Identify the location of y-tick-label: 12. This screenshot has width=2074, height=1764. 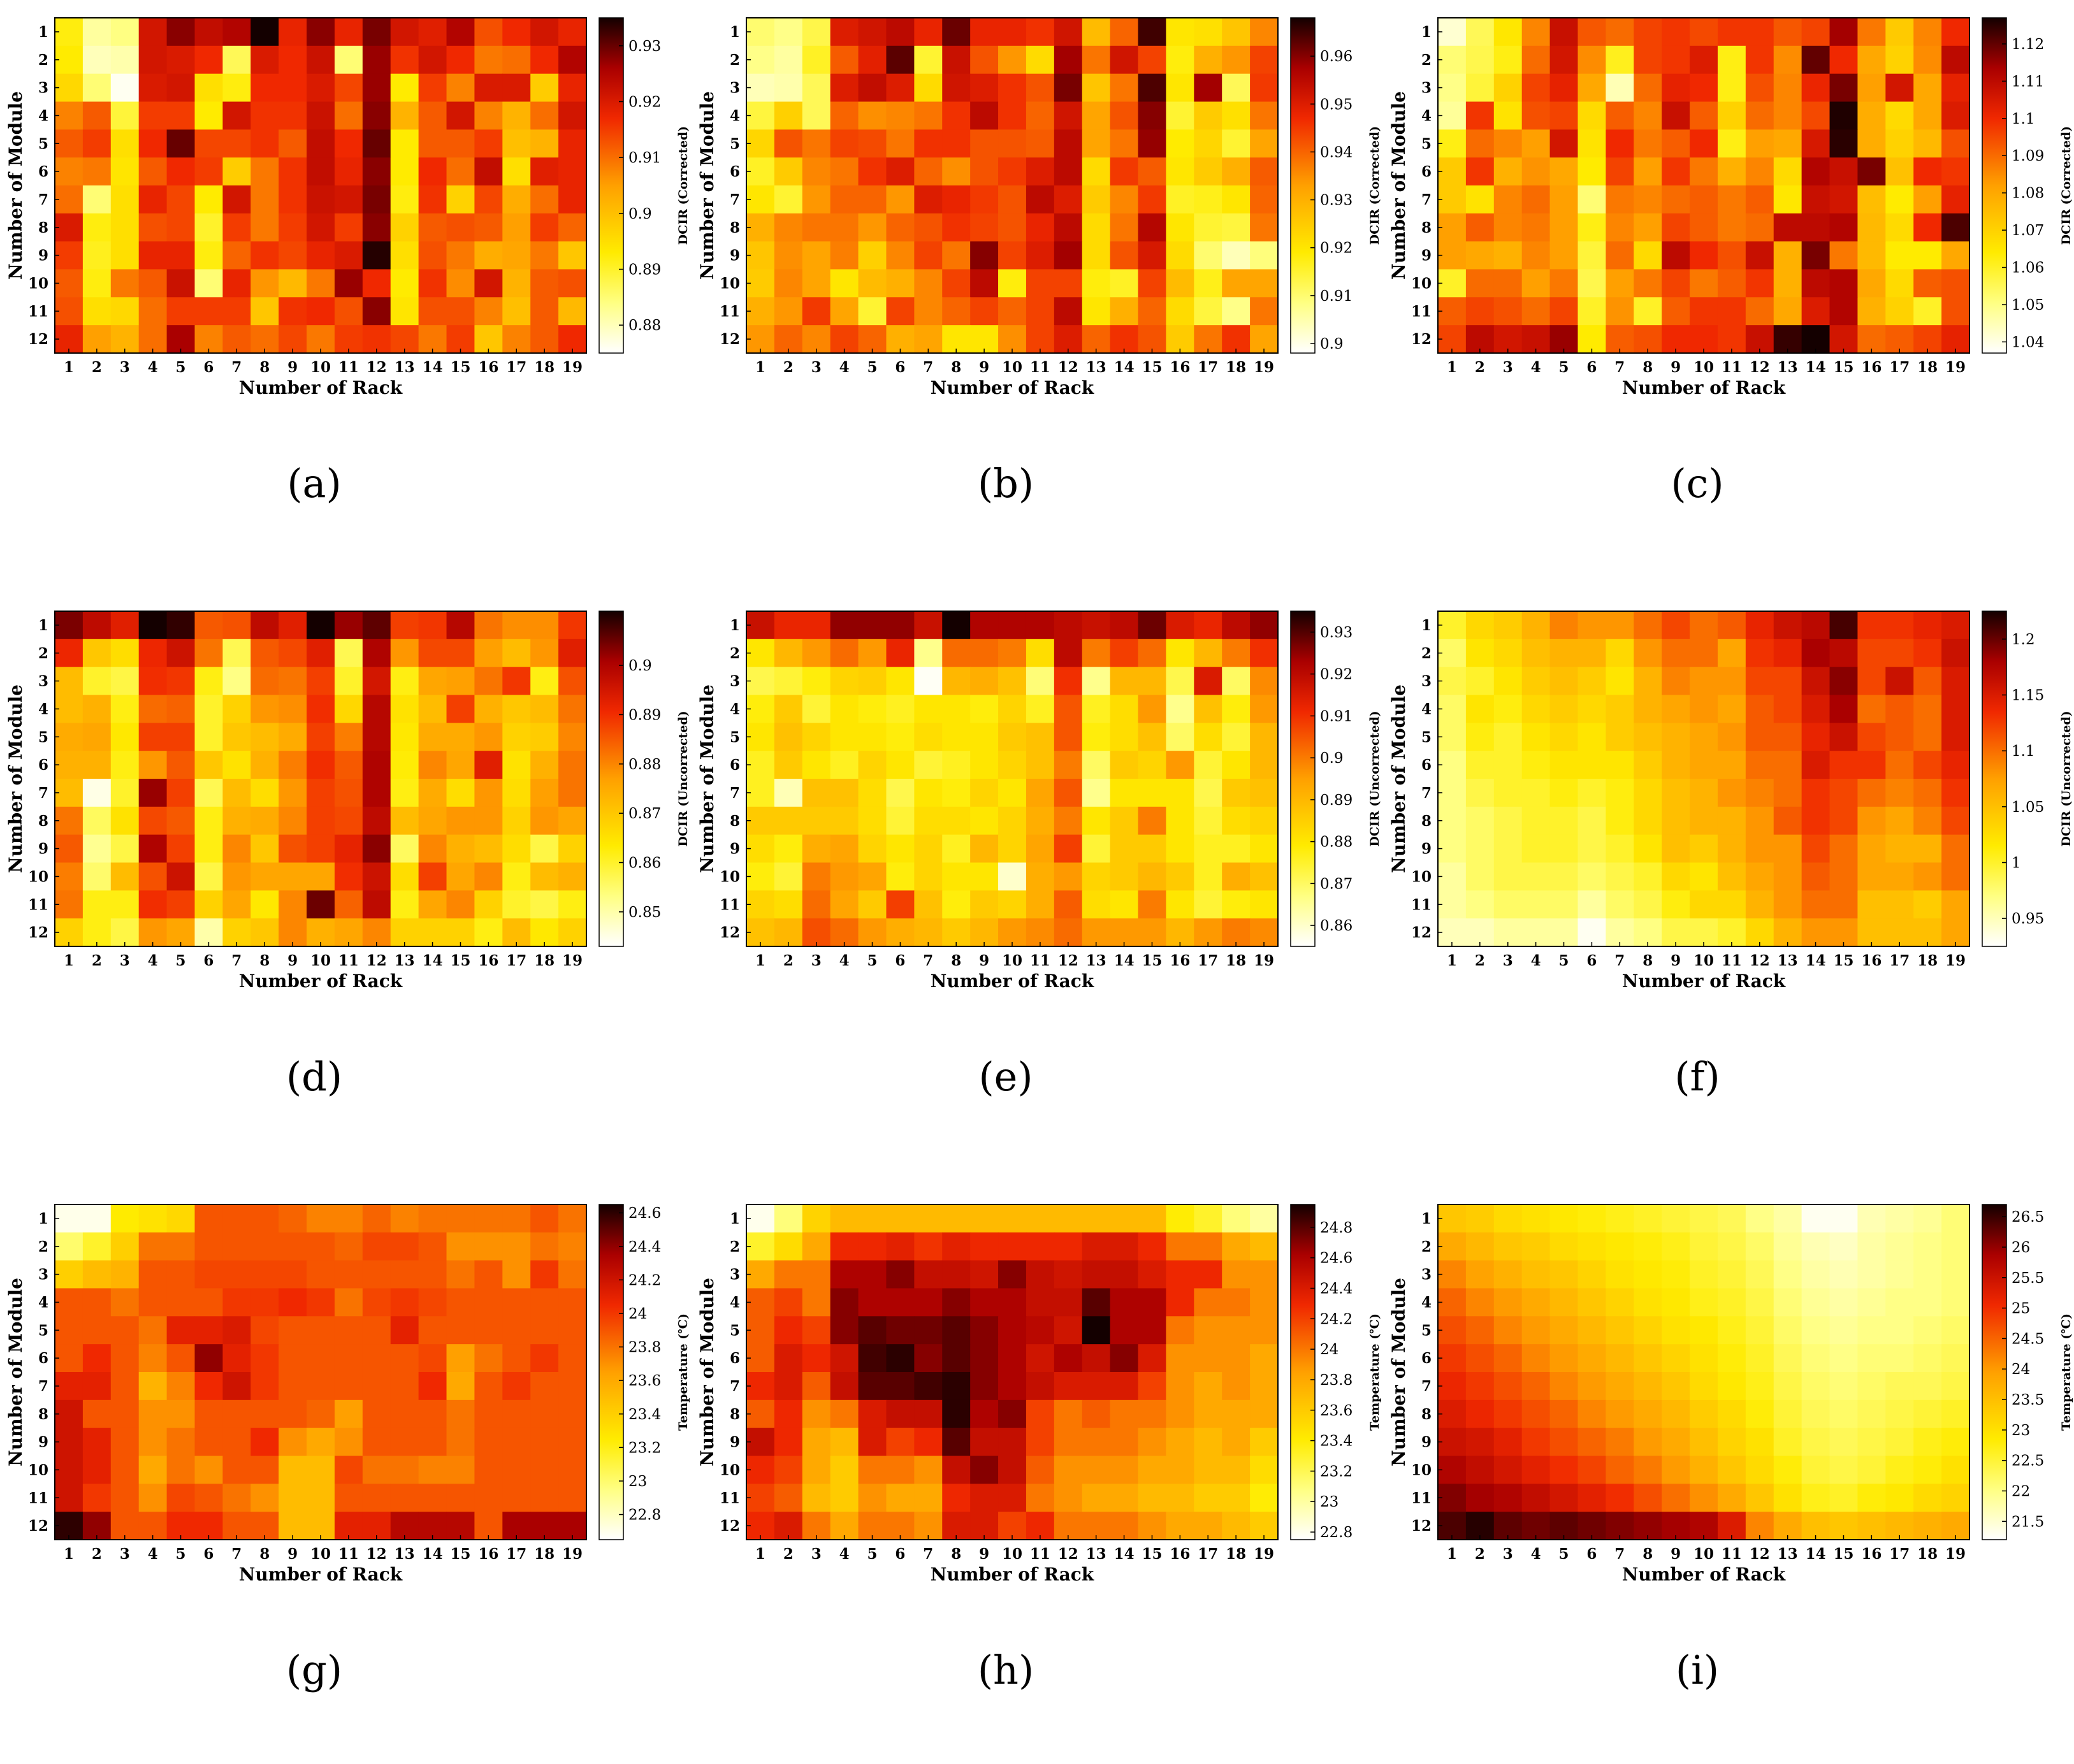
(1421, 339).